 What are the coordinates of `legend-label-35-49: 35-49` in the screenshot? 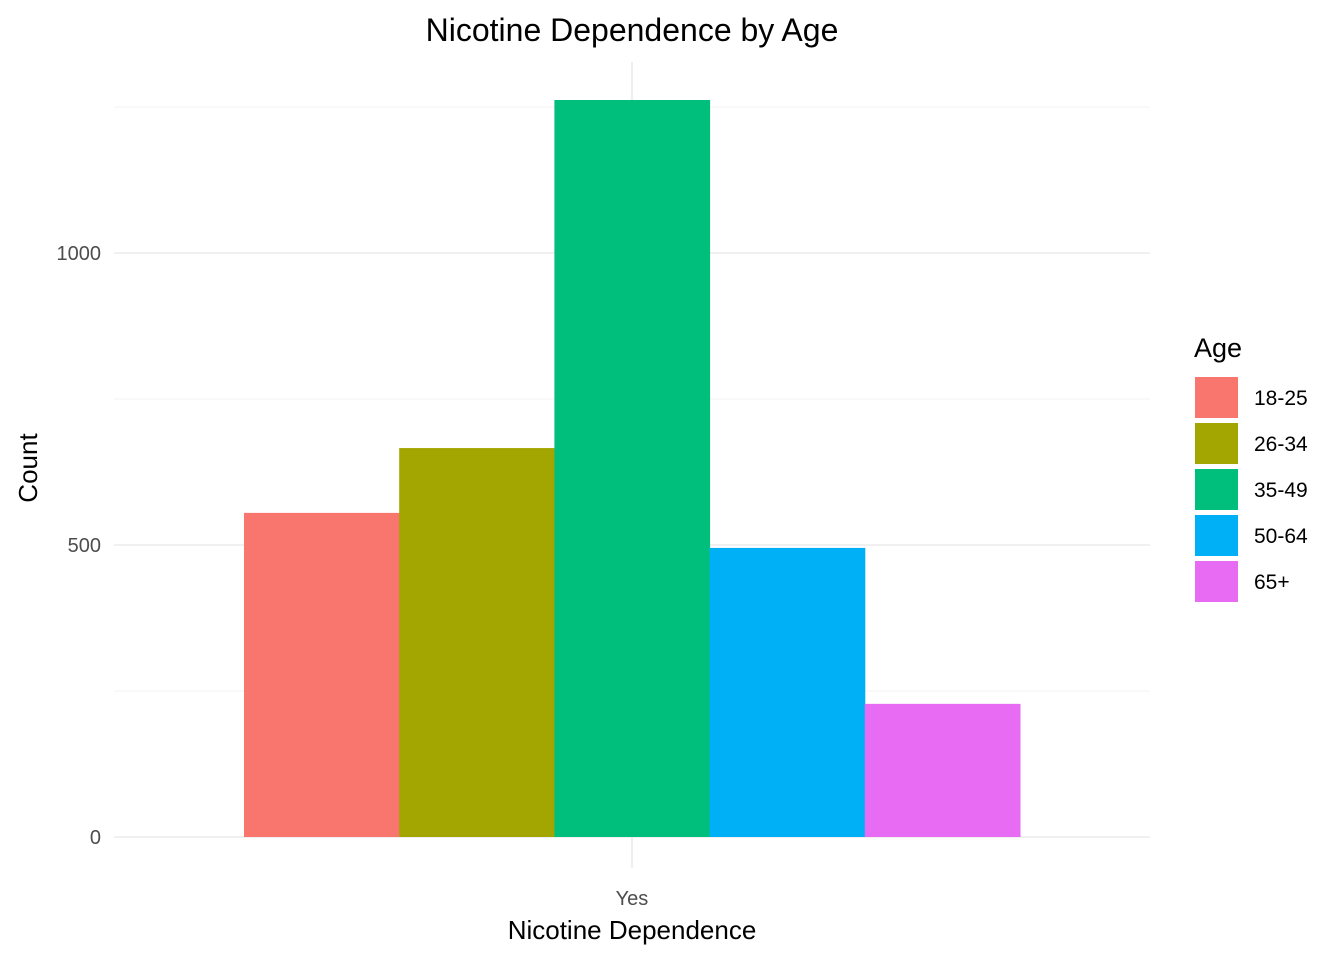 It's located at (1281, 490).